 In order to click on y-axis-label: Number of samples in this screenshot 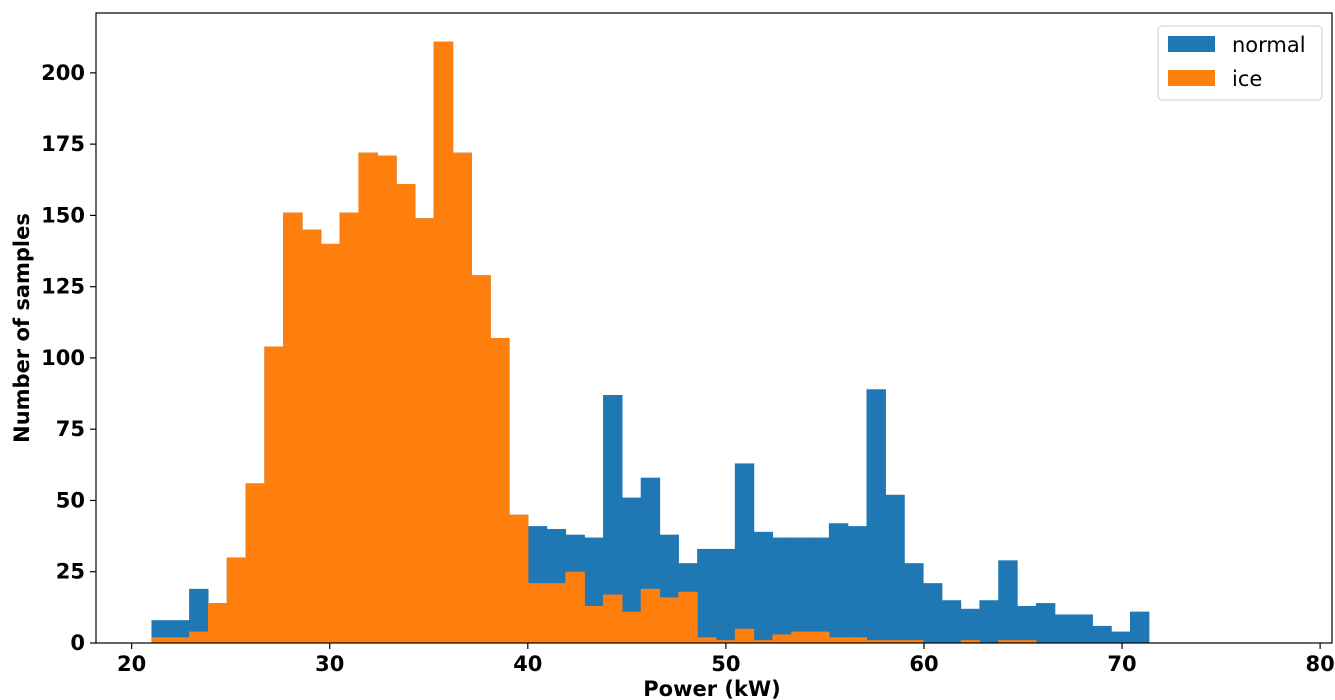, I will do `click(22, 328)`.